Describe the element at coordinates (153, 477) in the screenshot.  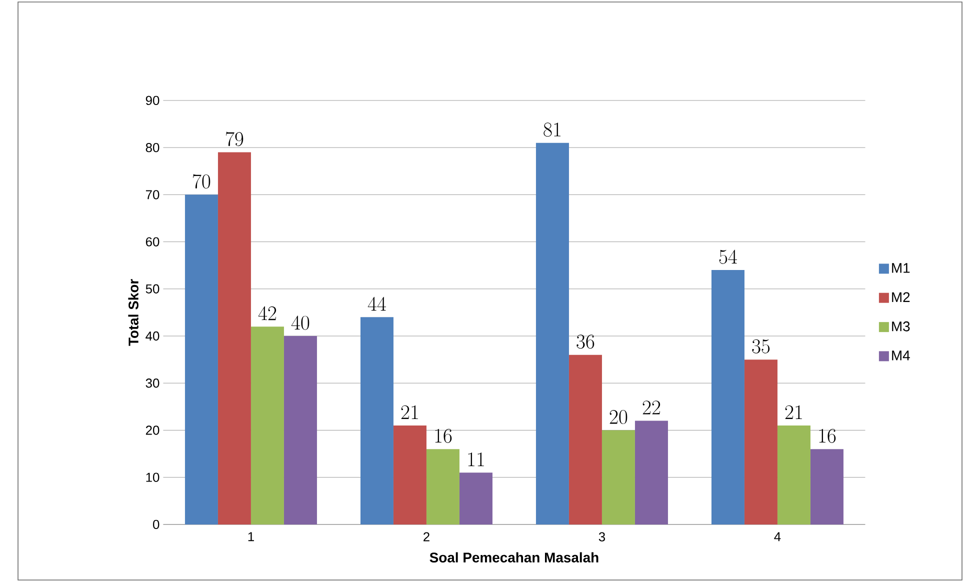
I see `y-tick-label: 10` at that location.